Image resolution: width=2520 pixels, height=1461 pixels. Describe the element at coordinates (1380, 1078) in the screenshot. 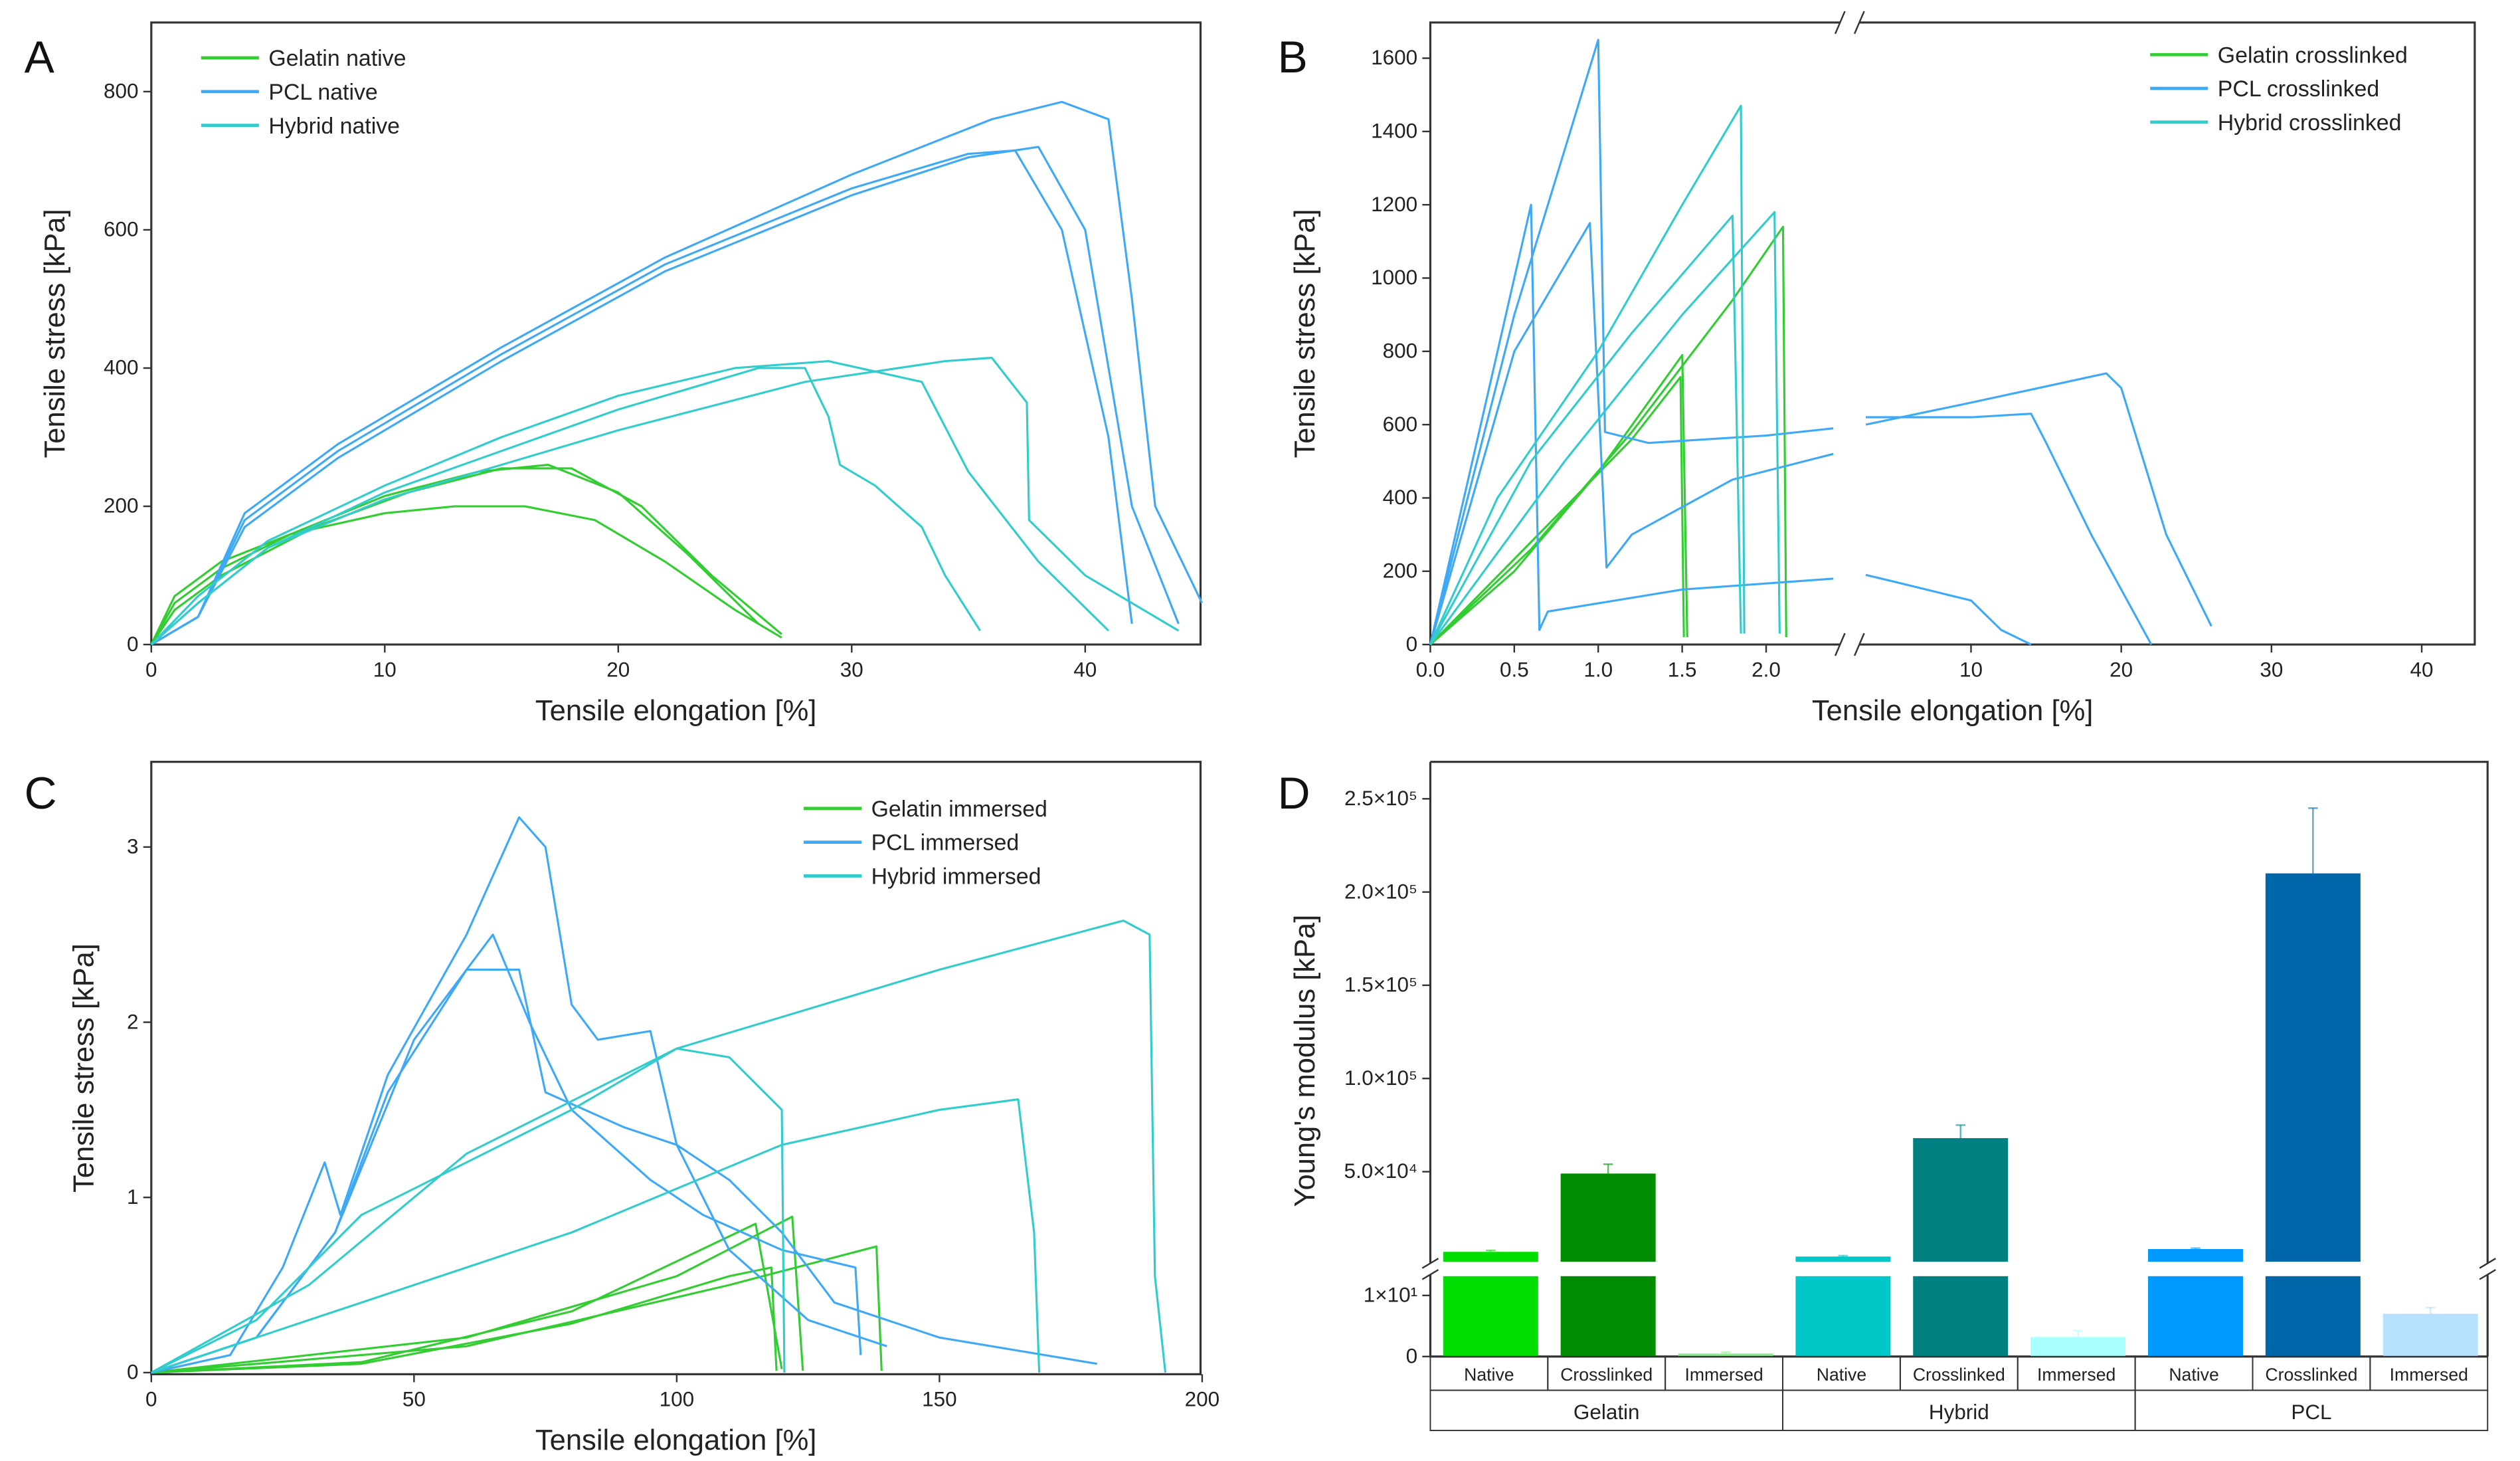

I see `y-tick-label: 1.0×10⁵` at that location.